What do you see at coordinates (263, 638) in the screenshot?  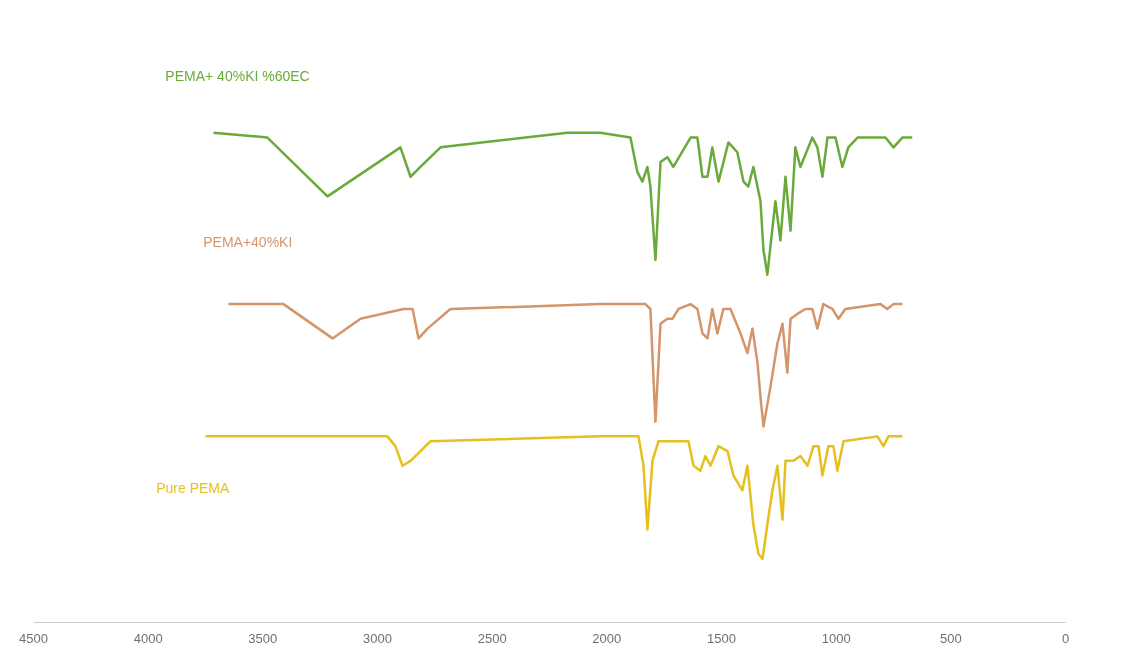 I see `x-tick-label: 3500` at bounding box center [263, 638].